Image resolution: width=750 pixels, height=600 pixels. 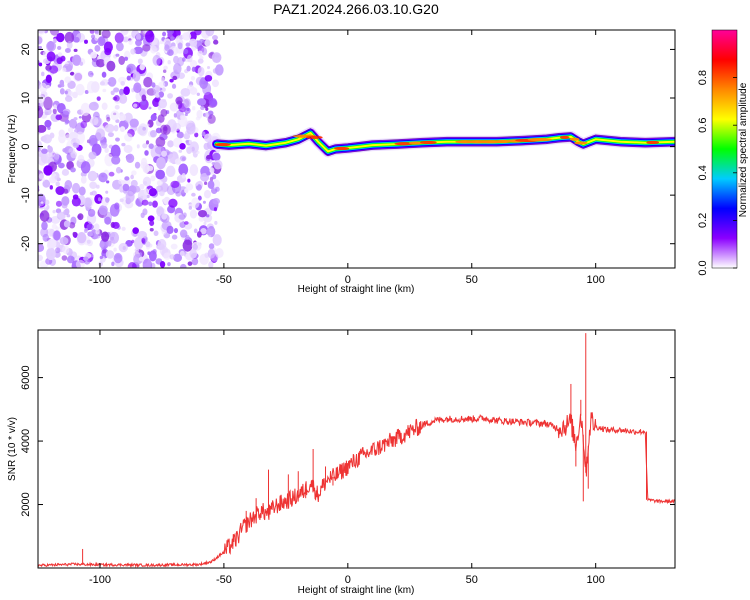 I want to click on y-tick-label: 4000, so click(x=26, y=441).